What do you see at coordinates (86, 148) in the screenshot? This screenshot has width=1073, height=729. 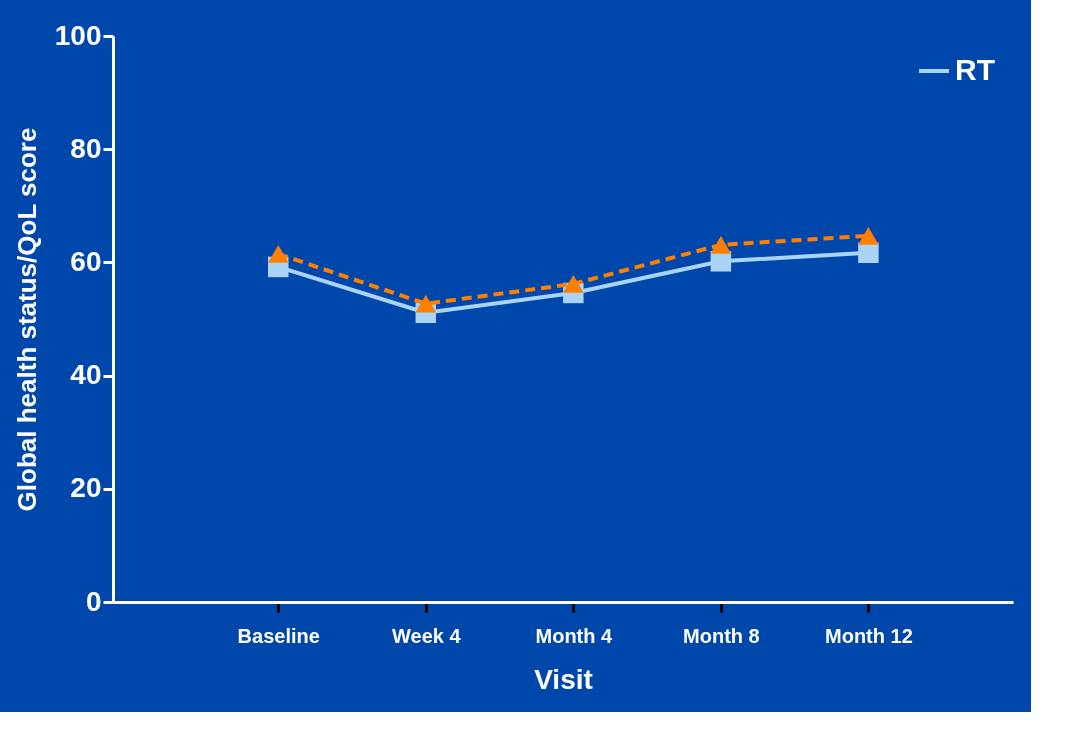 I see `y-tick-label: 80` at bounding box center [86, 148].